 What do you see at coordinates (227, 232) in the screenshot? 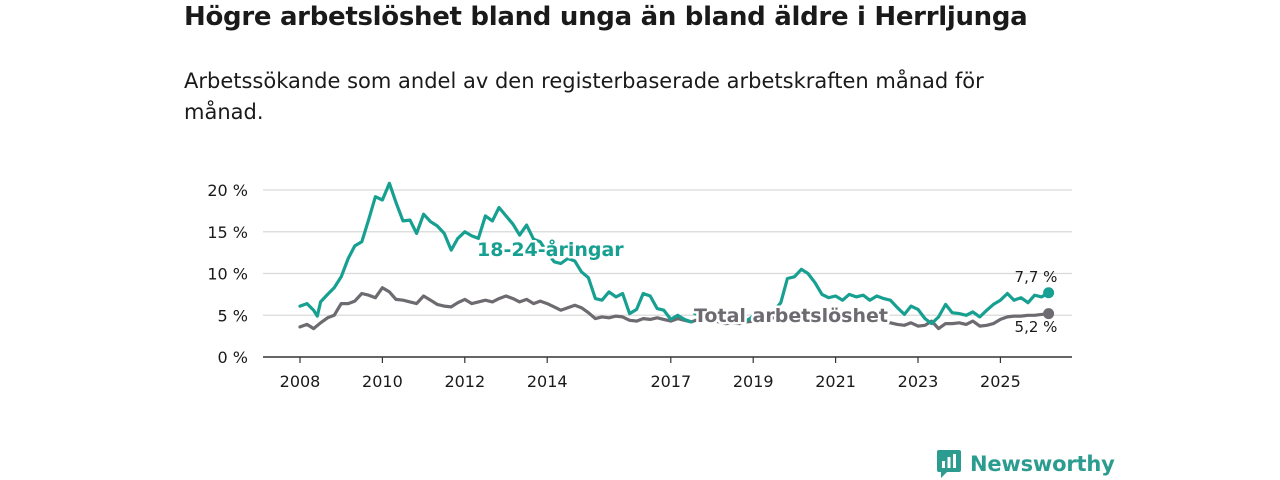
I see `y-tick-label: 15 %` at bounding box center [227, 232].